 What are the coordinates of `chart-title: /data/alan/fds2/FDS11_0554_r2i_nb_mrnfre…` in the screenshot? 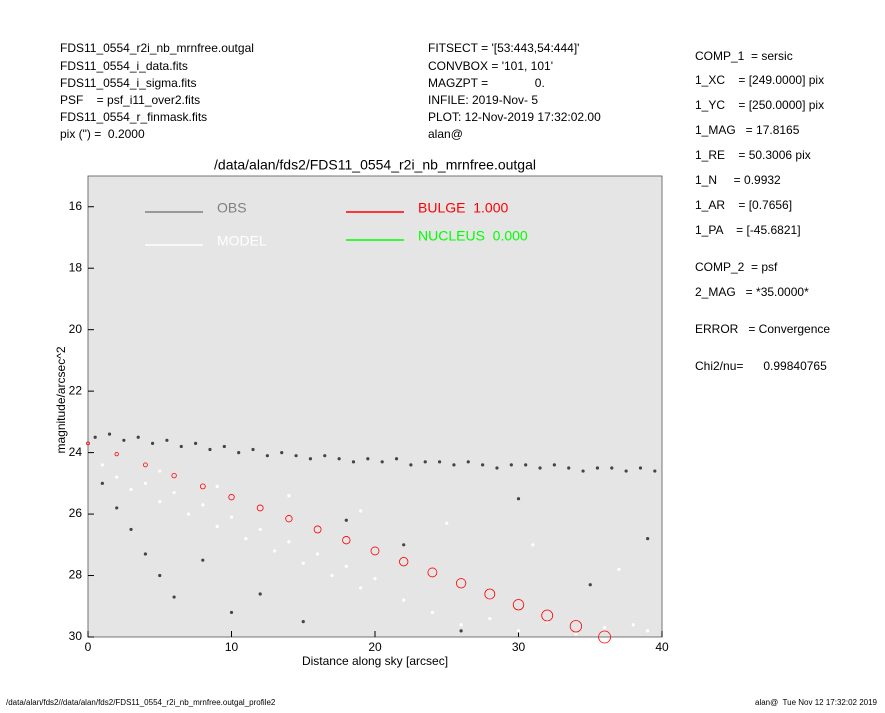 It's located at (375, 165).